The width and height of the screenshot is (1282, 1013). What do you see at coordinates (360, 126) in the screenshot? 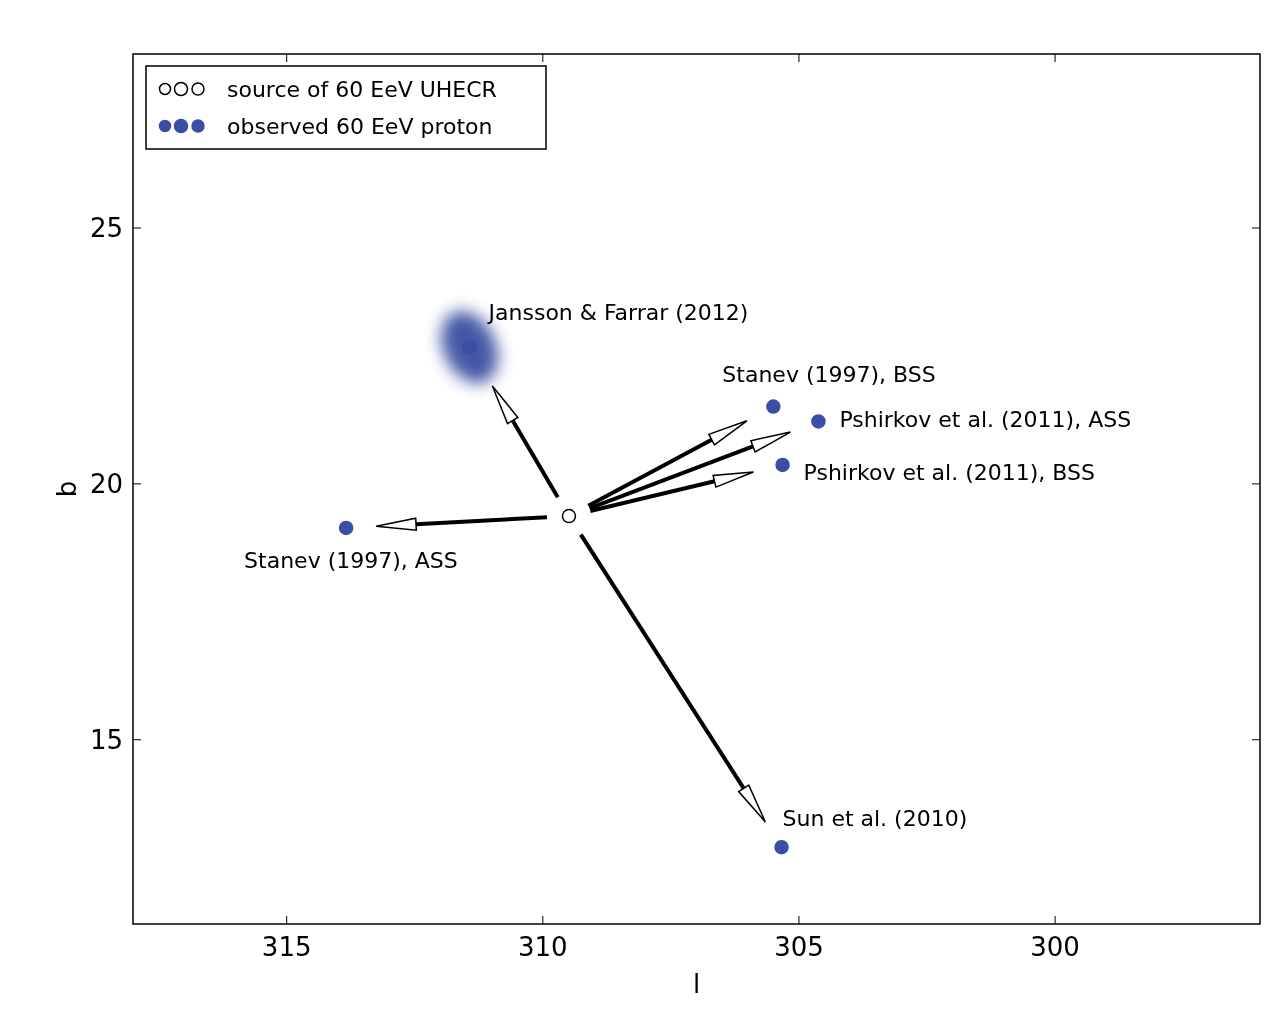
I see `legend-label: observed 60 EeV proton` at bounding box center [360, 126].